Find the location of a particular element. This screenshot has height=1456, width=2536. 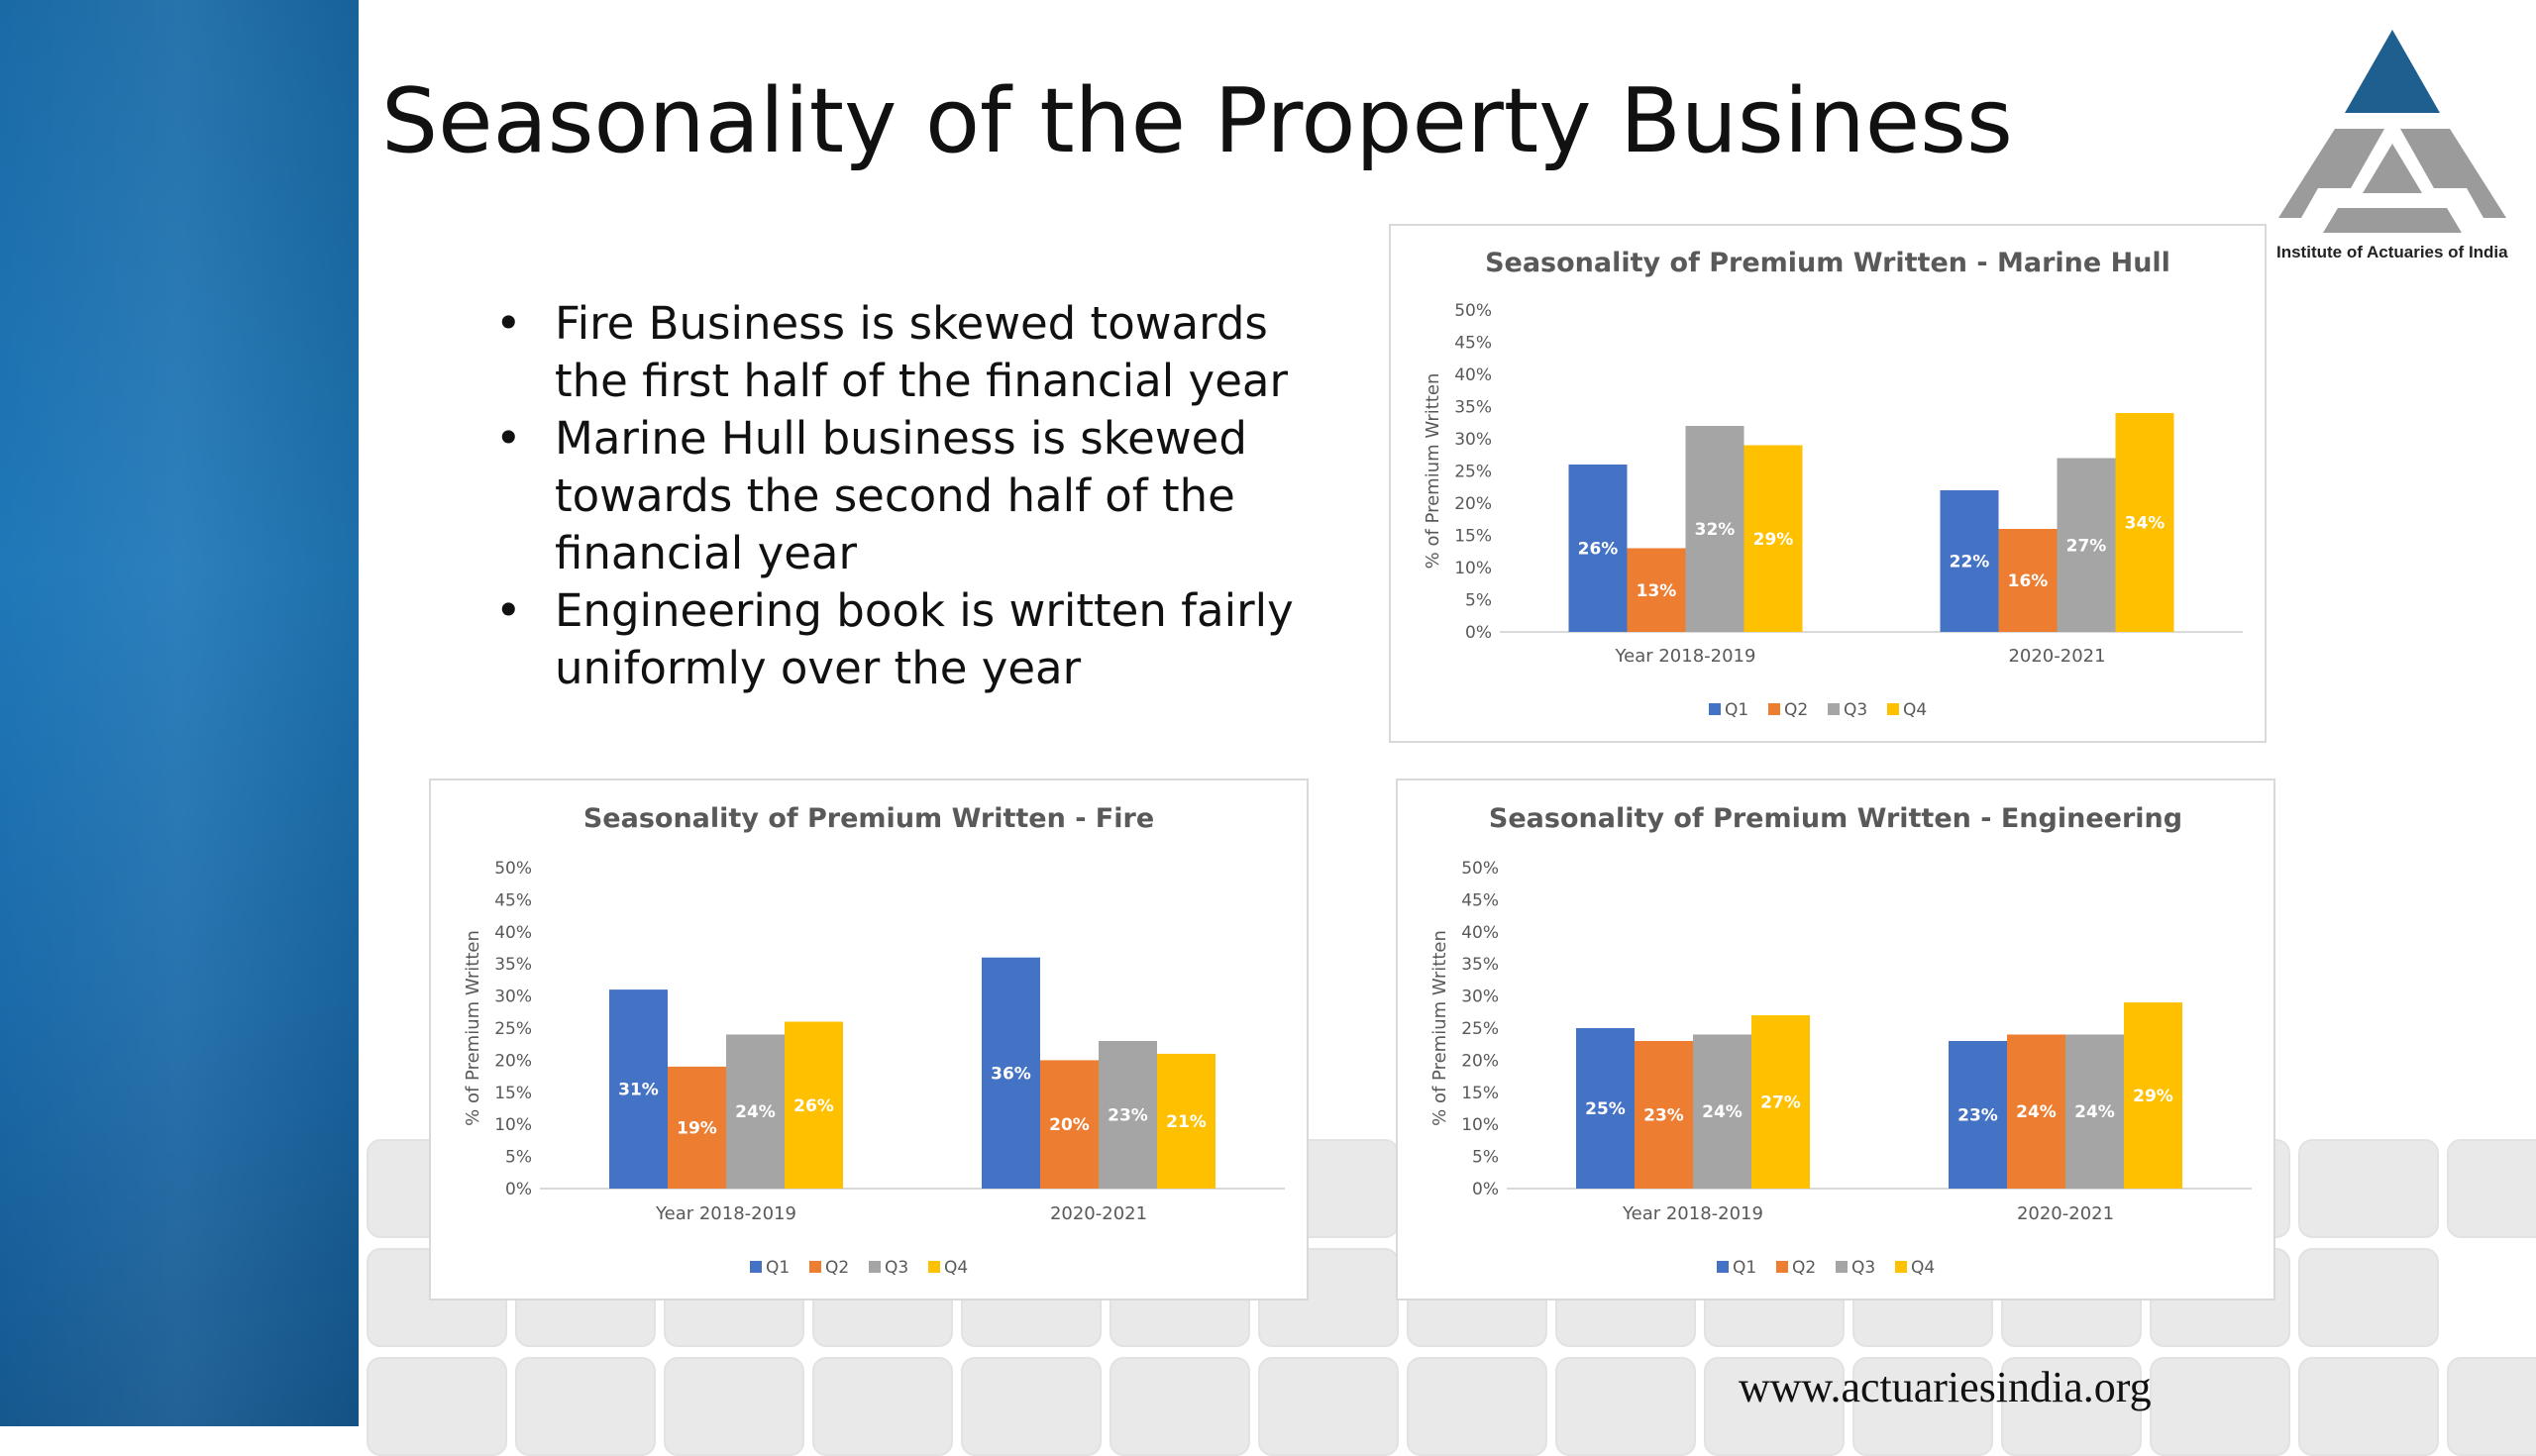

data-label: 26% is located at coordinates (813, 1106).